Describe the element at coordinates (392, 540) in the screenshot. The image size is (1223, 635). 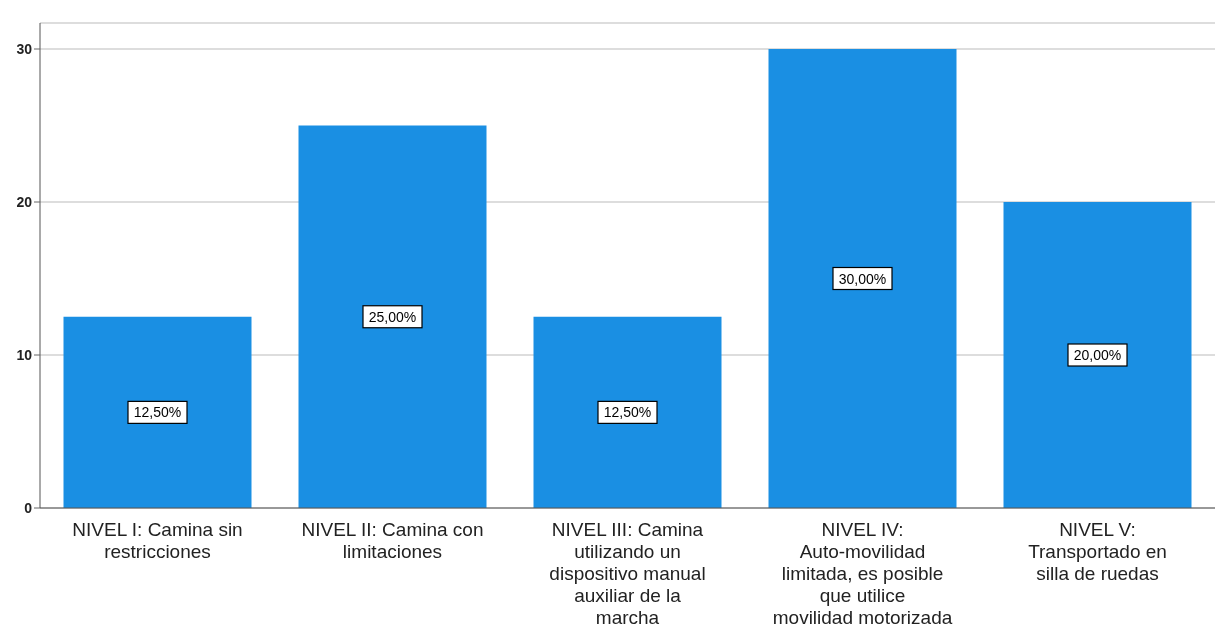
I see `x-tick-label: NIVEL II: Camina con limitaciones` at that location.